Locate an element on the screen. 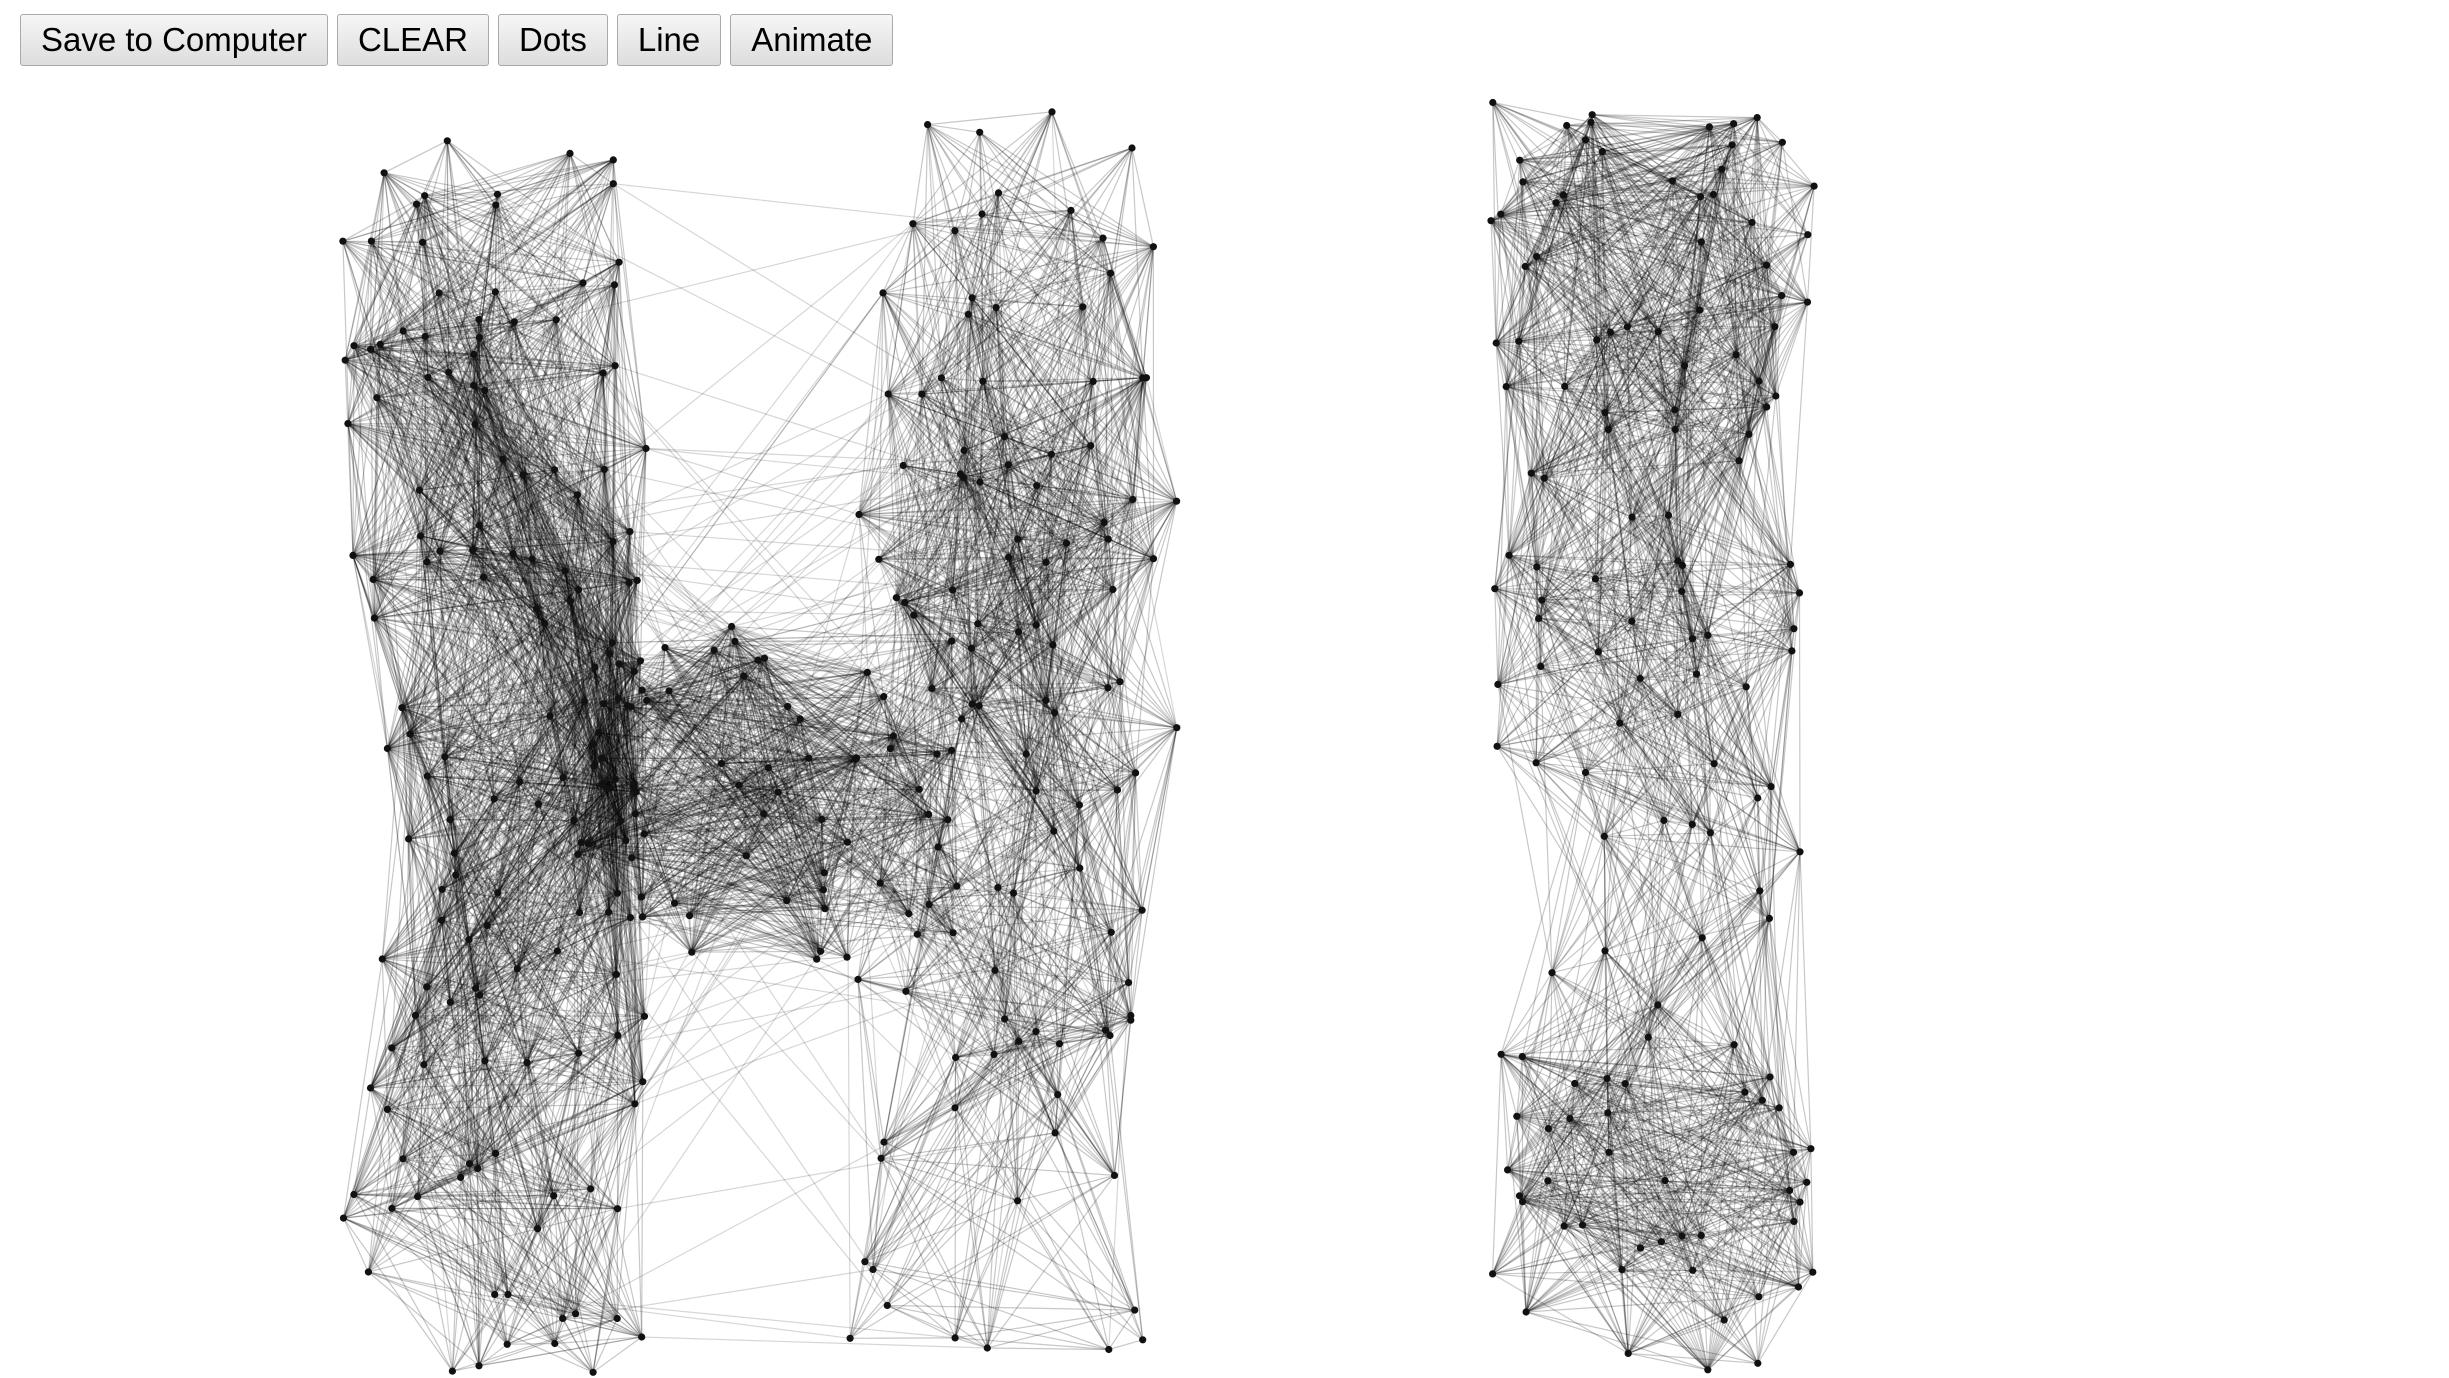 This screenshot has width=2449, height=1378. save-to-computer-button: Save to Computer is located at coordinates (174, 40).